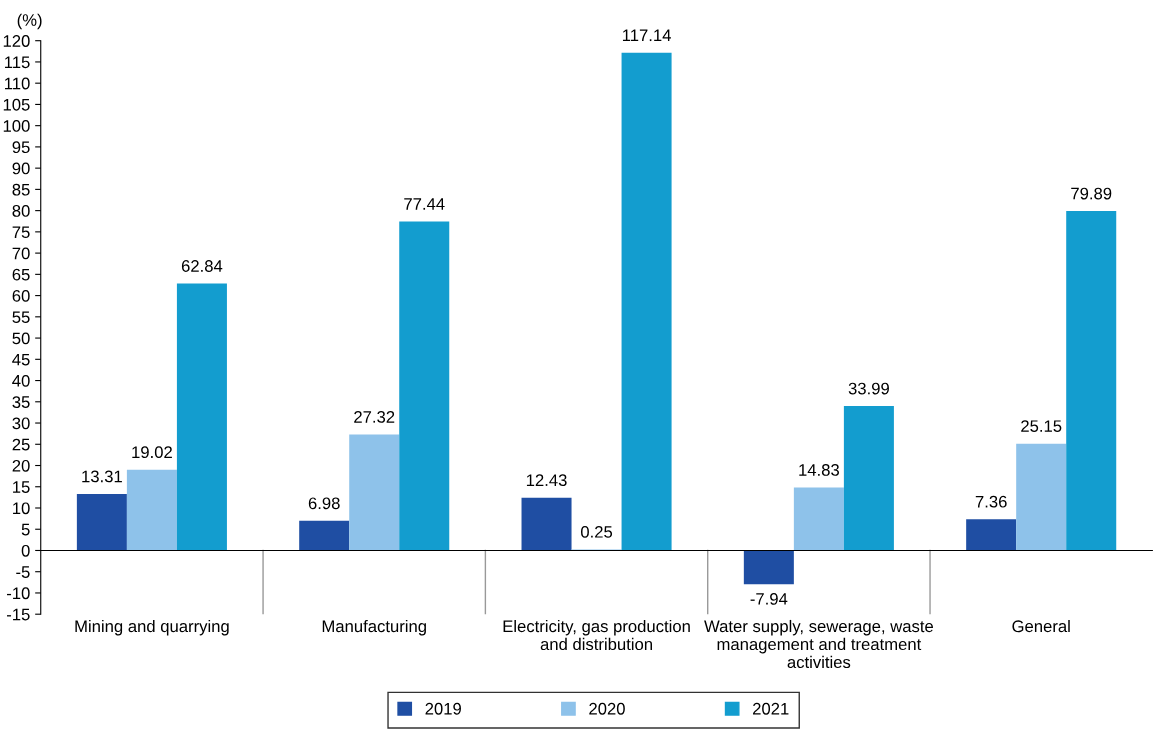 The image size is (1164, 740). What do you see at coordinates (21, 274) in the screenshot?
I see `y-tick-label: 65` at bounding box center [21, 274].